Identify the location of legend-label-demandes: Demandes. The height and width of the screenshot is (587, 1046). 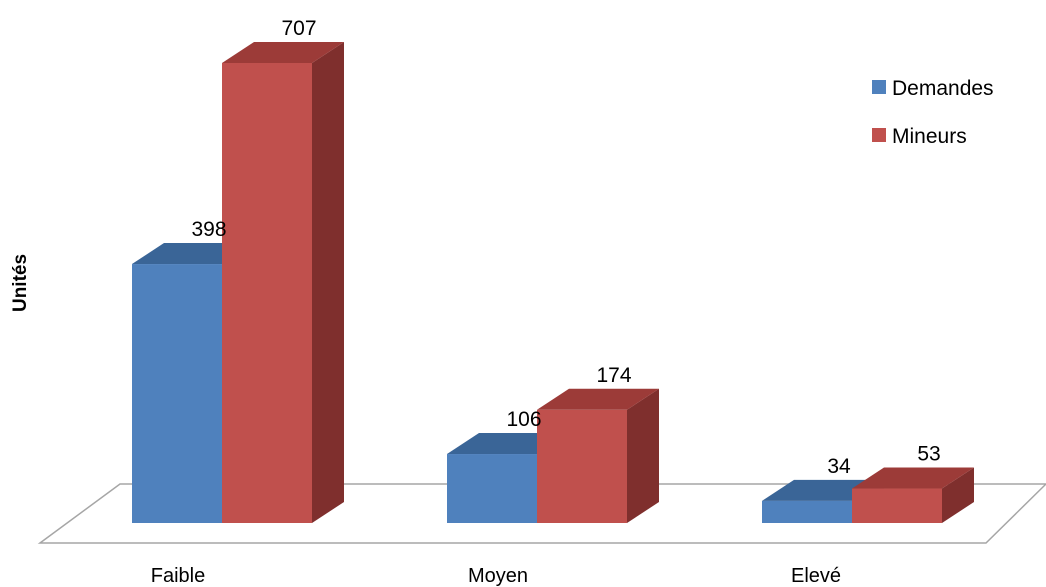
(943, 88).